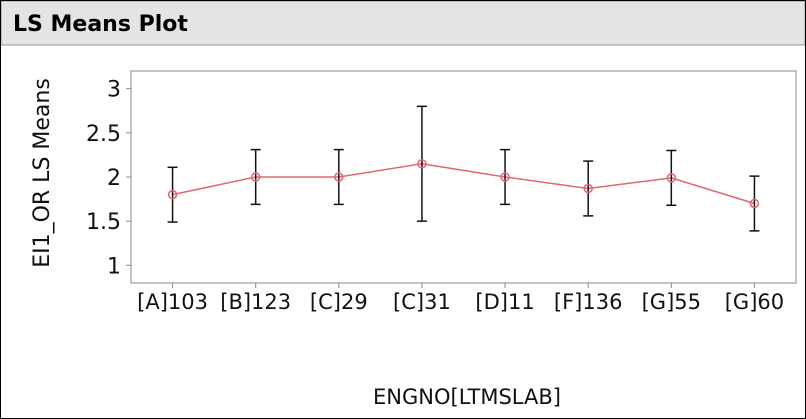 This screenshot has width=806, height=419. I want to click on x-tick-label: [F]136, so click(588, 302).